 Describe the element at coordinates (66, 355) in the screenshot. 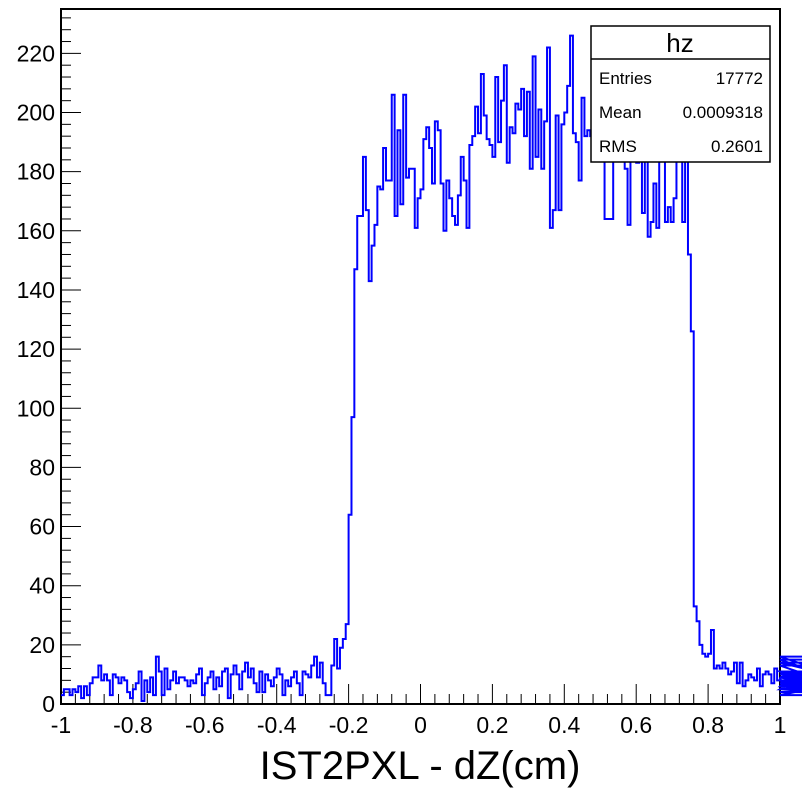

I see `y-axis-minor-ticks` at that location.